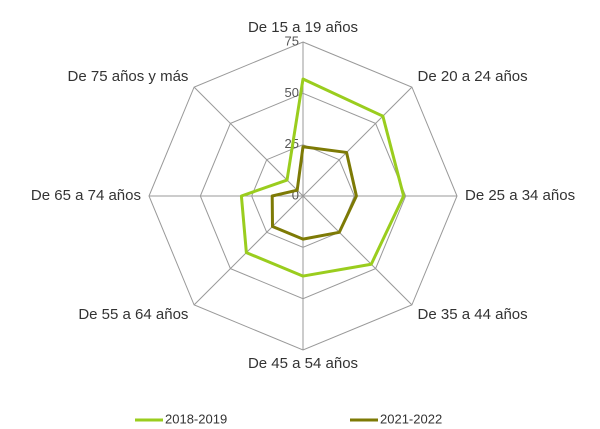  What do you see at coordinates (128, 76) in the screenshot?
I see `category-label: De 75 años y más` at bounding box center [128, 76].